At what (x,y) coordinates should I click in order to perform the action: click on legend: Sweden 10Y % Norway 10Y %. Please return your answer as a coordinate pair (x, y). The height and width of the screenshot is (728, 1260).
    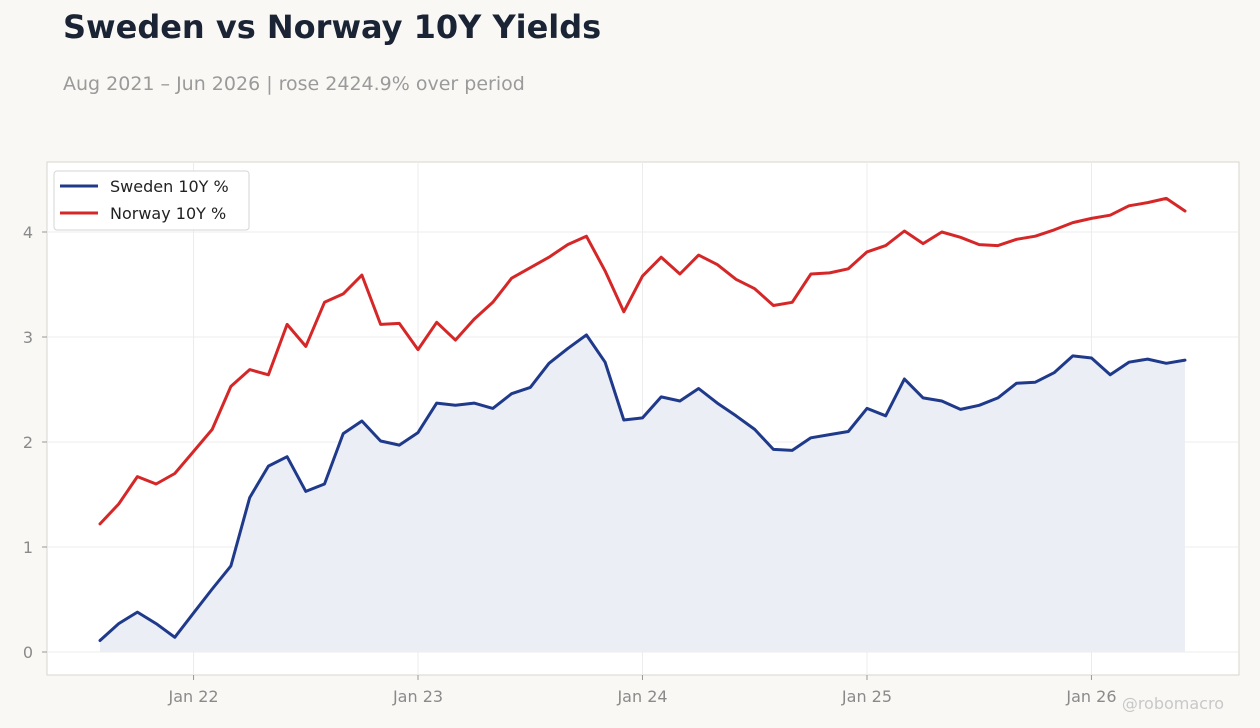
    Looking at the image, I should click on (151, 200).